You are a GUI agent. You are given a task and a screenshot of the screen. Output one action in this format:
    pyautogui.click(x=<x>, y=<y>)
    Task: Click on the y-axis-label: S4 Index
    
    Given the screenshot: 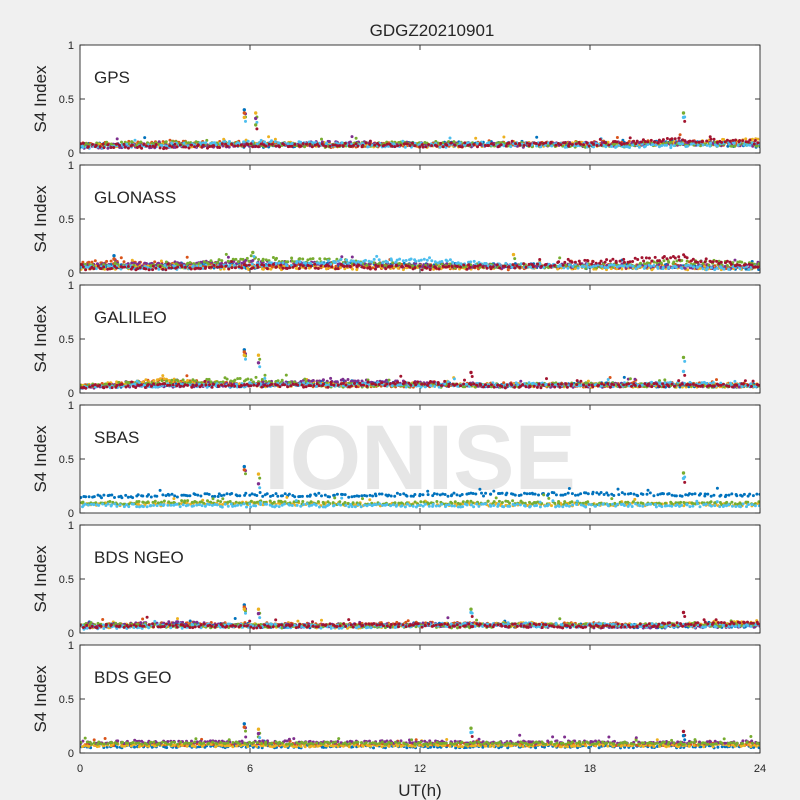 What is the action you would take?
    pyautogui.click(x=40, y=219)
    